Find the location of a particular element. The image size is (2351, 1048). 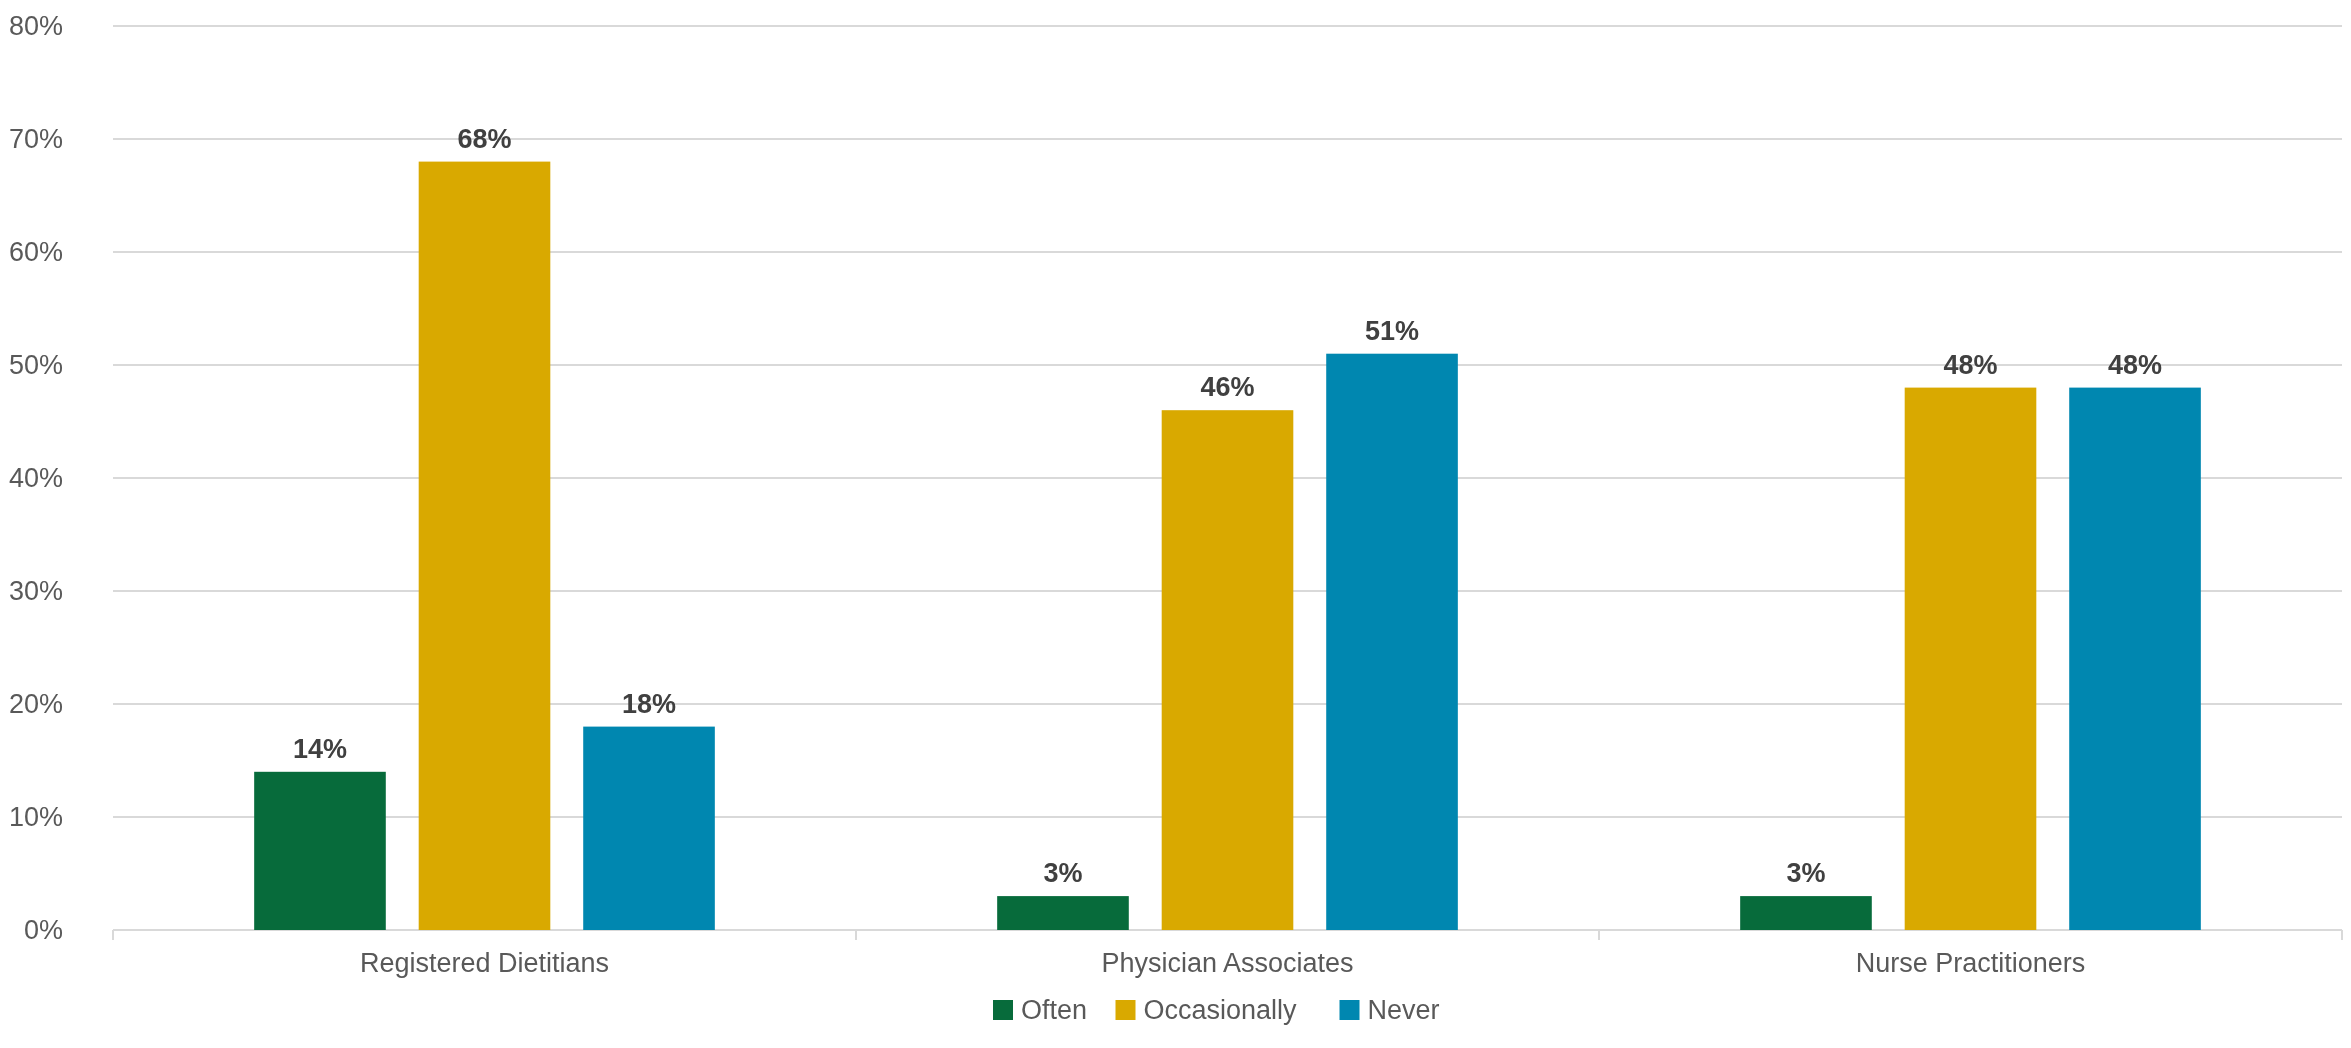

legend-label: Often is located at coordinates (1054, 1010).